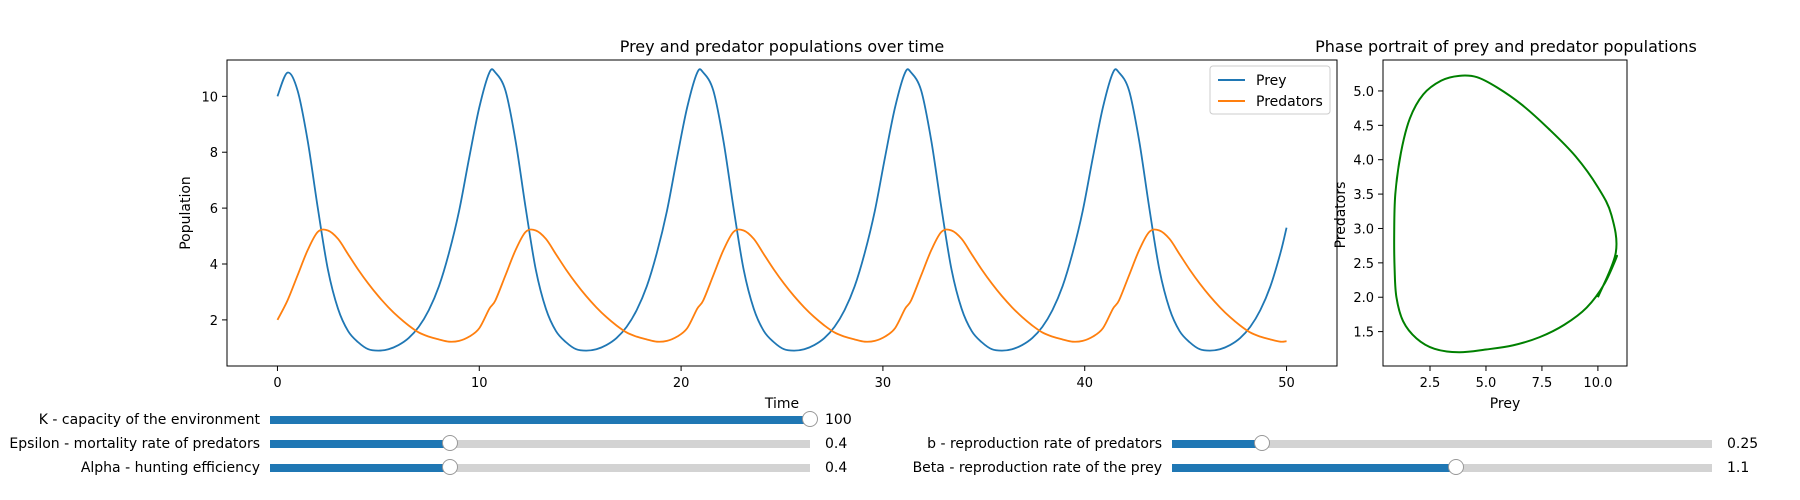  What do you see at coordinates (1341, 215) in the screenshot?
I see `phase-y-label: Predators` at bounding box center [1341, 215].